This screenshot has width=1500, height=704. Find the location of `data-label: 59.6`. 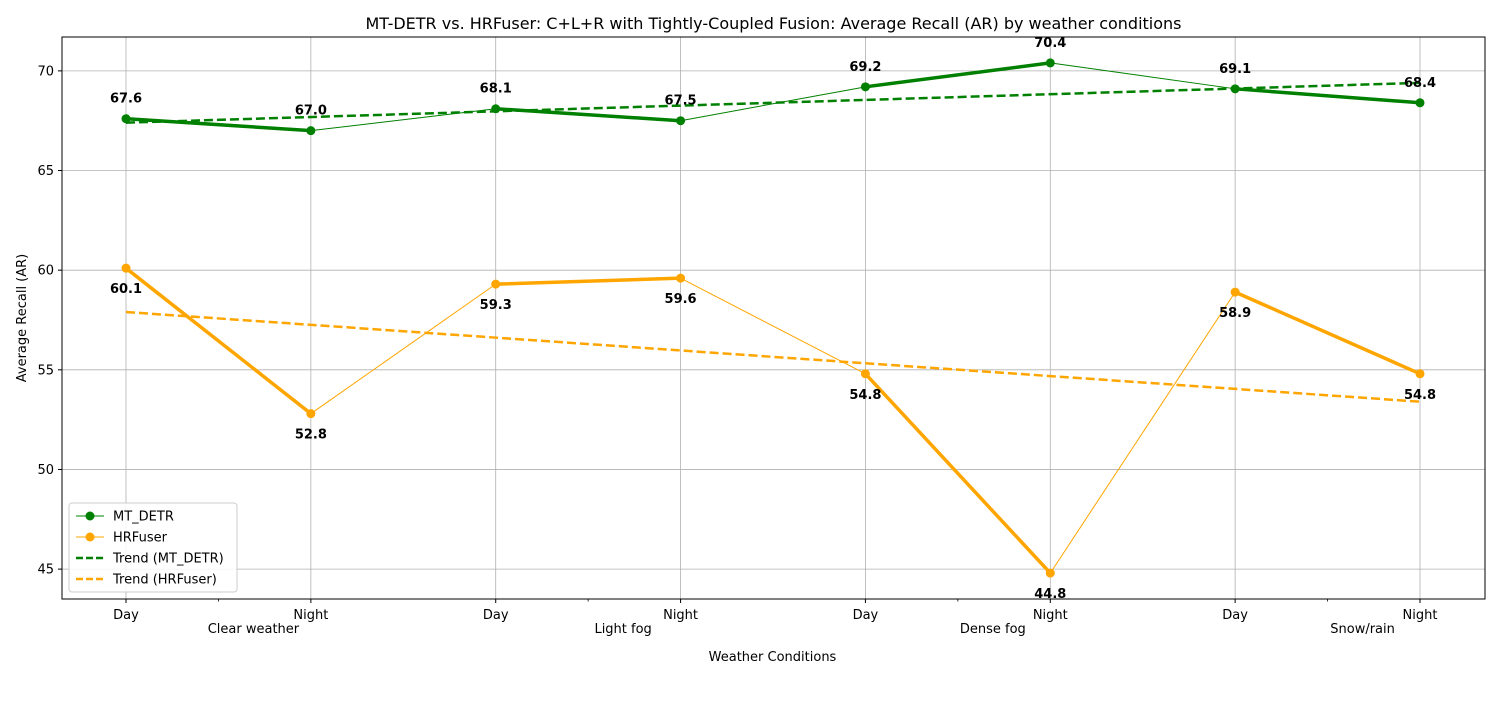

data-label: 59.6 is located at coordinates (681, 299).